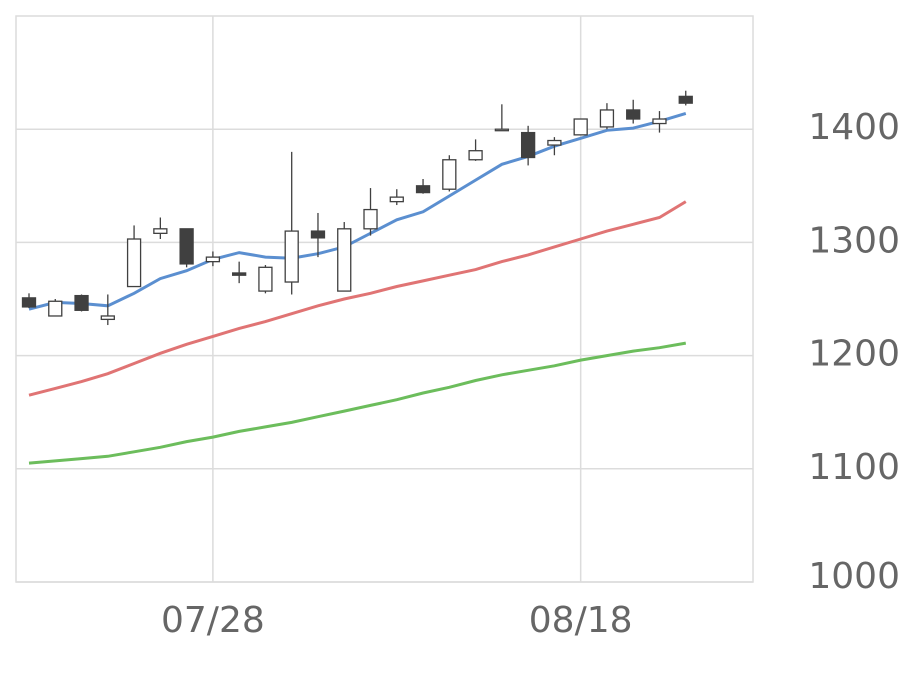  I want to click on x-tick-label: 07/28, so click(213, 620).